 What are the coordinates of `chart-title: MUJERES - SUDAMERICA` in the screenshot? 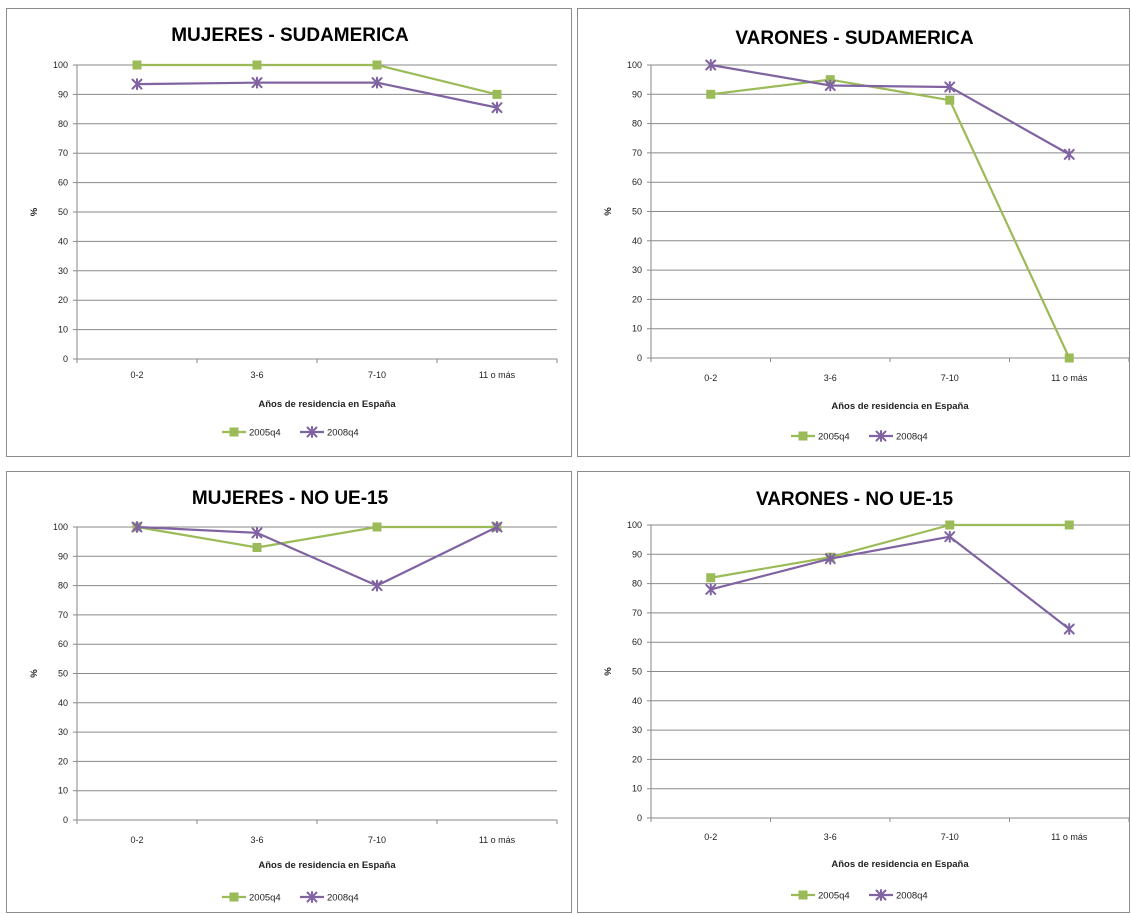 It's located at (290, 35).